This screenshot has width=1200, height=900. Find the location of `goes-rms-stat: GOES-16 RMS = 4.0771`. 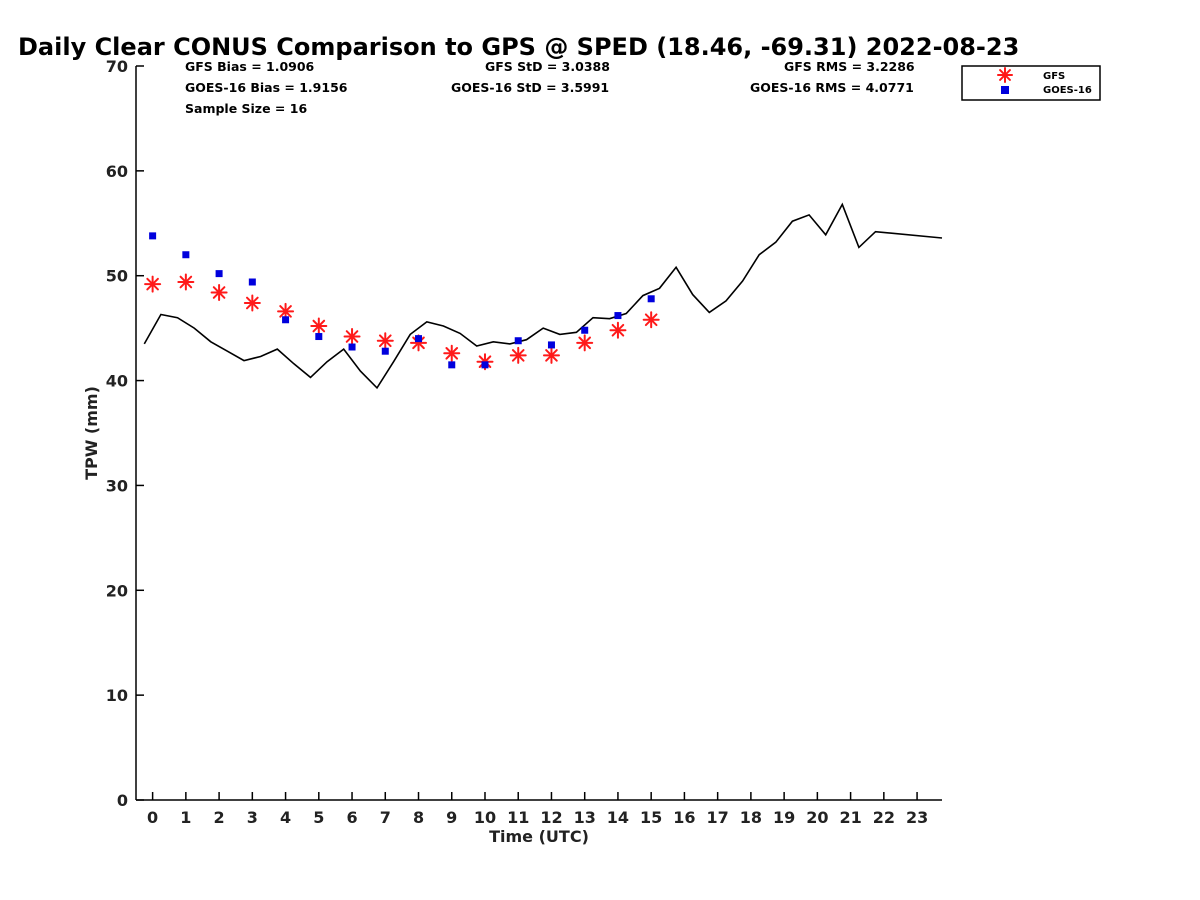

goes-rms-stat: GOES-16 RMS = 4.0771 is located at coordinates (832, 87).